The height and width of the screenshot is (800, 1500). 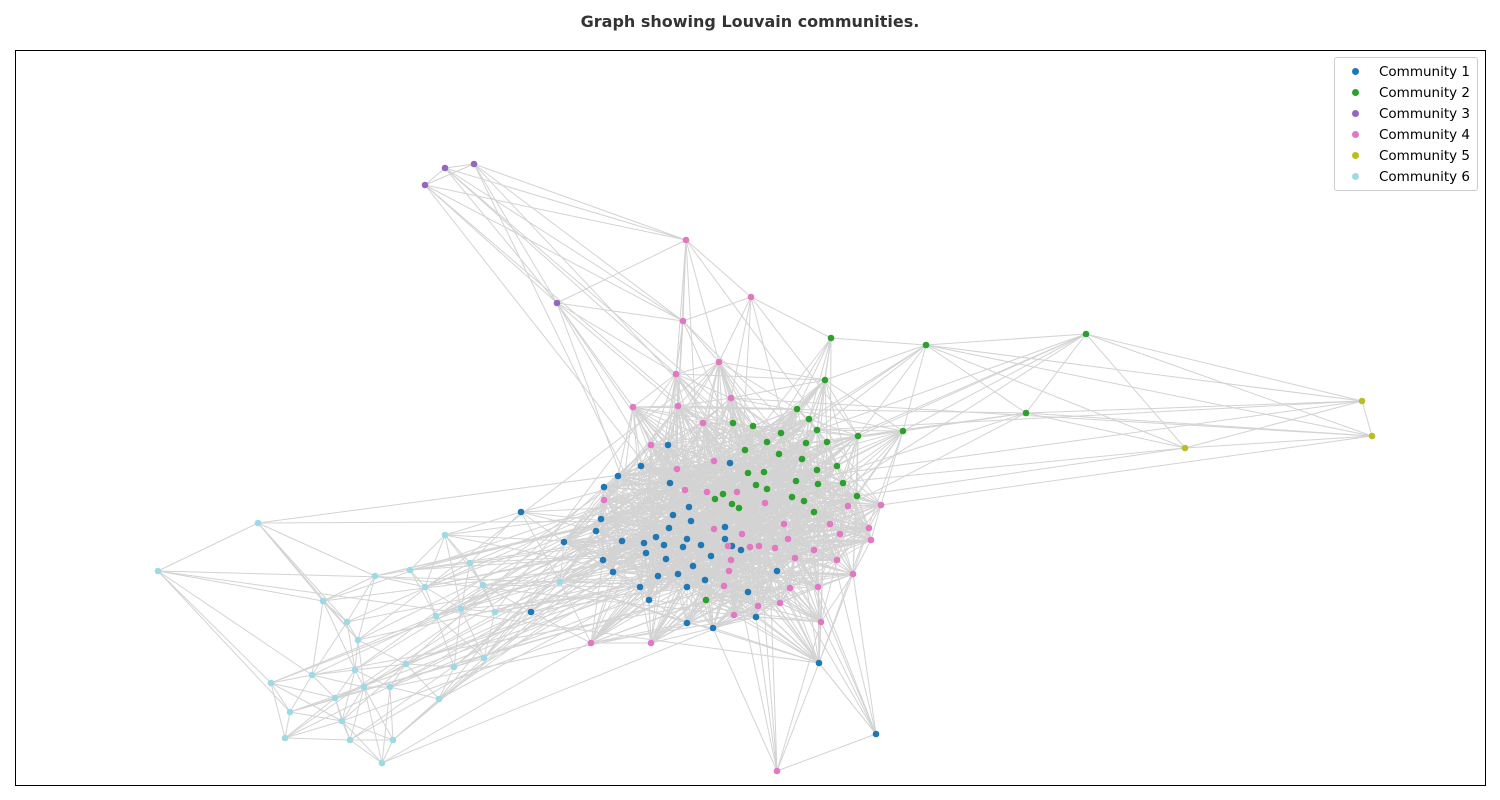 I want to click on legend-label: Community 2, so click(x=1425, y=92).